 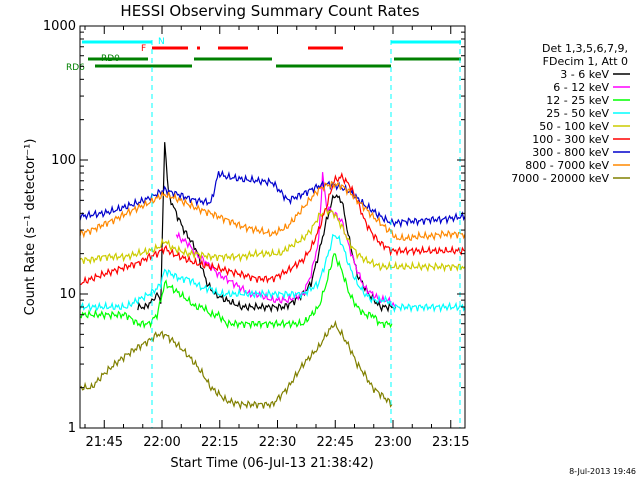 I want to click on flag-label-rd6: RD6, so click(x=75, y=68).